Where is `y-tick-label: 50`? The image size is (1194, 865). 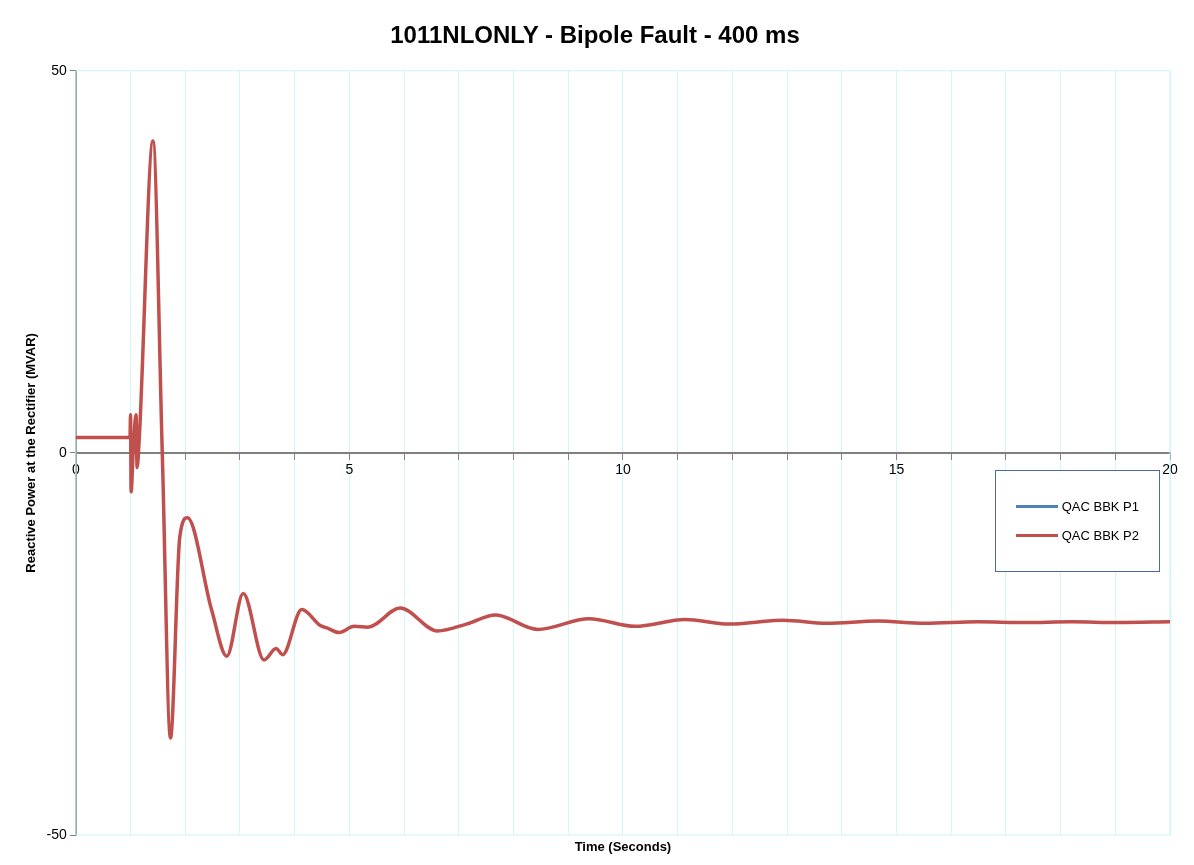 y-tick-label: 50 is located at coordinates (59, 69).